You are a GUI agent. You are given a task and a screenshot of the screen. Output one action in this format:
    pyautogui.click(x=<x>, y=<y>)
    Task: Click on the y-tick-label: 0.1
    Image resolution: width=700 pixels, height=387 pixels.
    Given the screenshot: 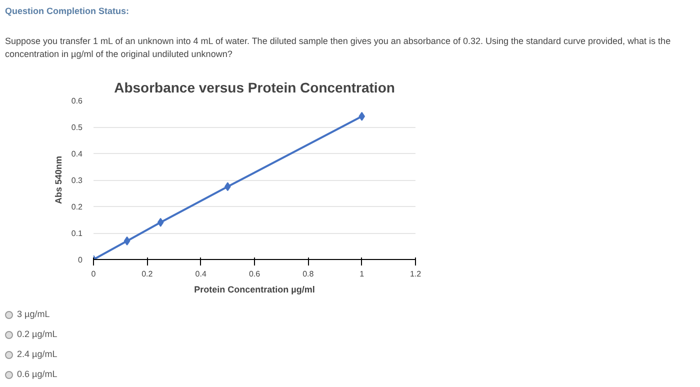 What is the action you would take?
    pyautogui.click(x=77, y=233)
    